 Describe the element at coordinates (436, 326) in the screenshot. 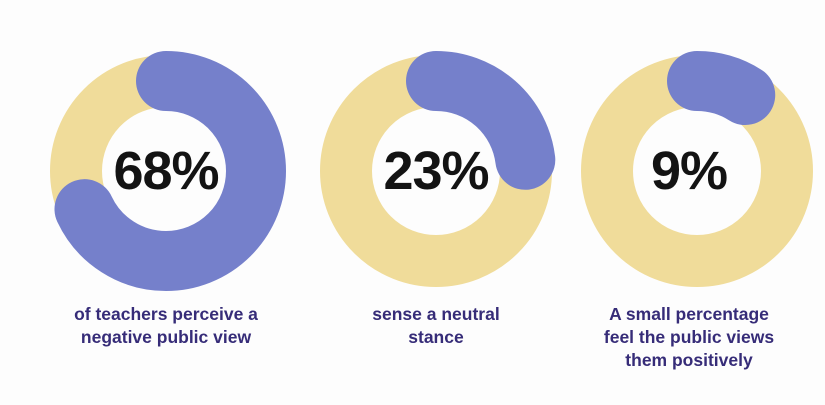

I see `chart-caption: sense a neutral stance` at that location.